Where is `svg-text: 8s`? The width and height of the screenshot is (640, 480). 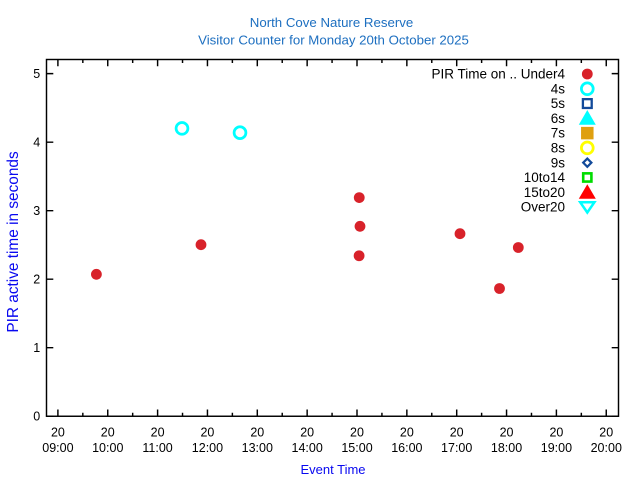
svg-text: 8s is located at coordinates (558, 148).